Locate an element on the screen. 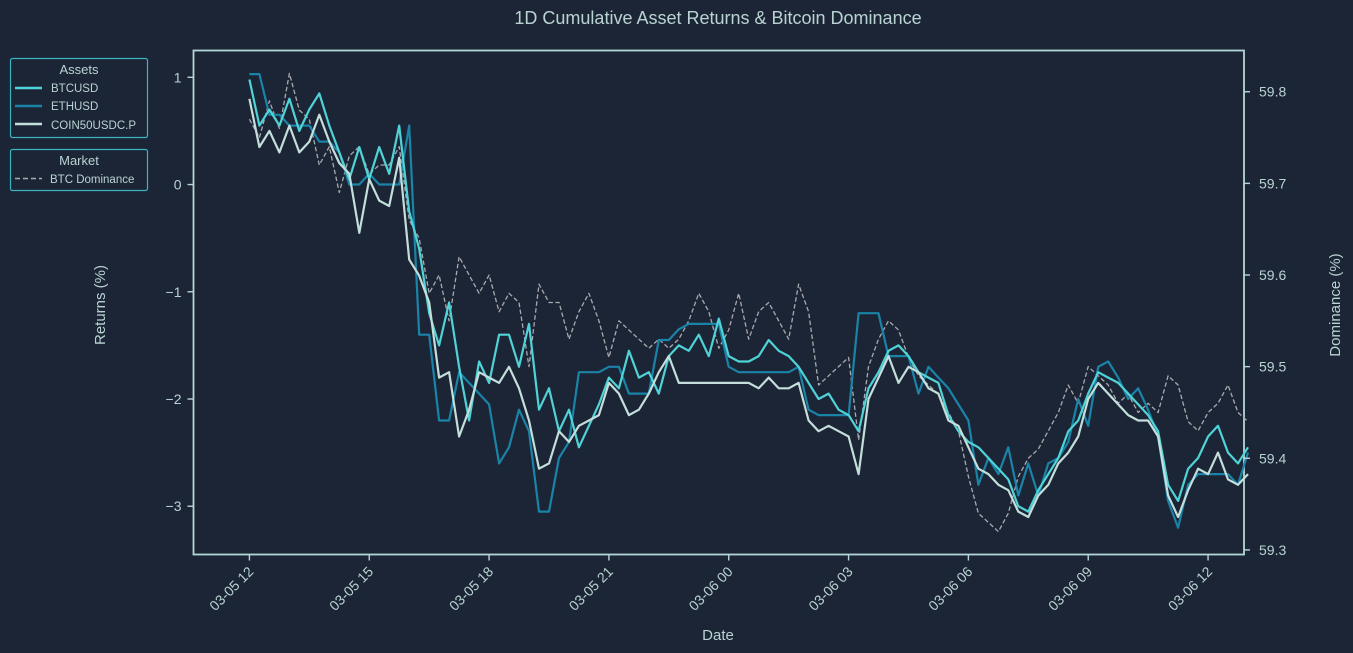 This screenshot has height=653, width=1353. y-tick-label-left: −2 is located at coordinates (174, 399).